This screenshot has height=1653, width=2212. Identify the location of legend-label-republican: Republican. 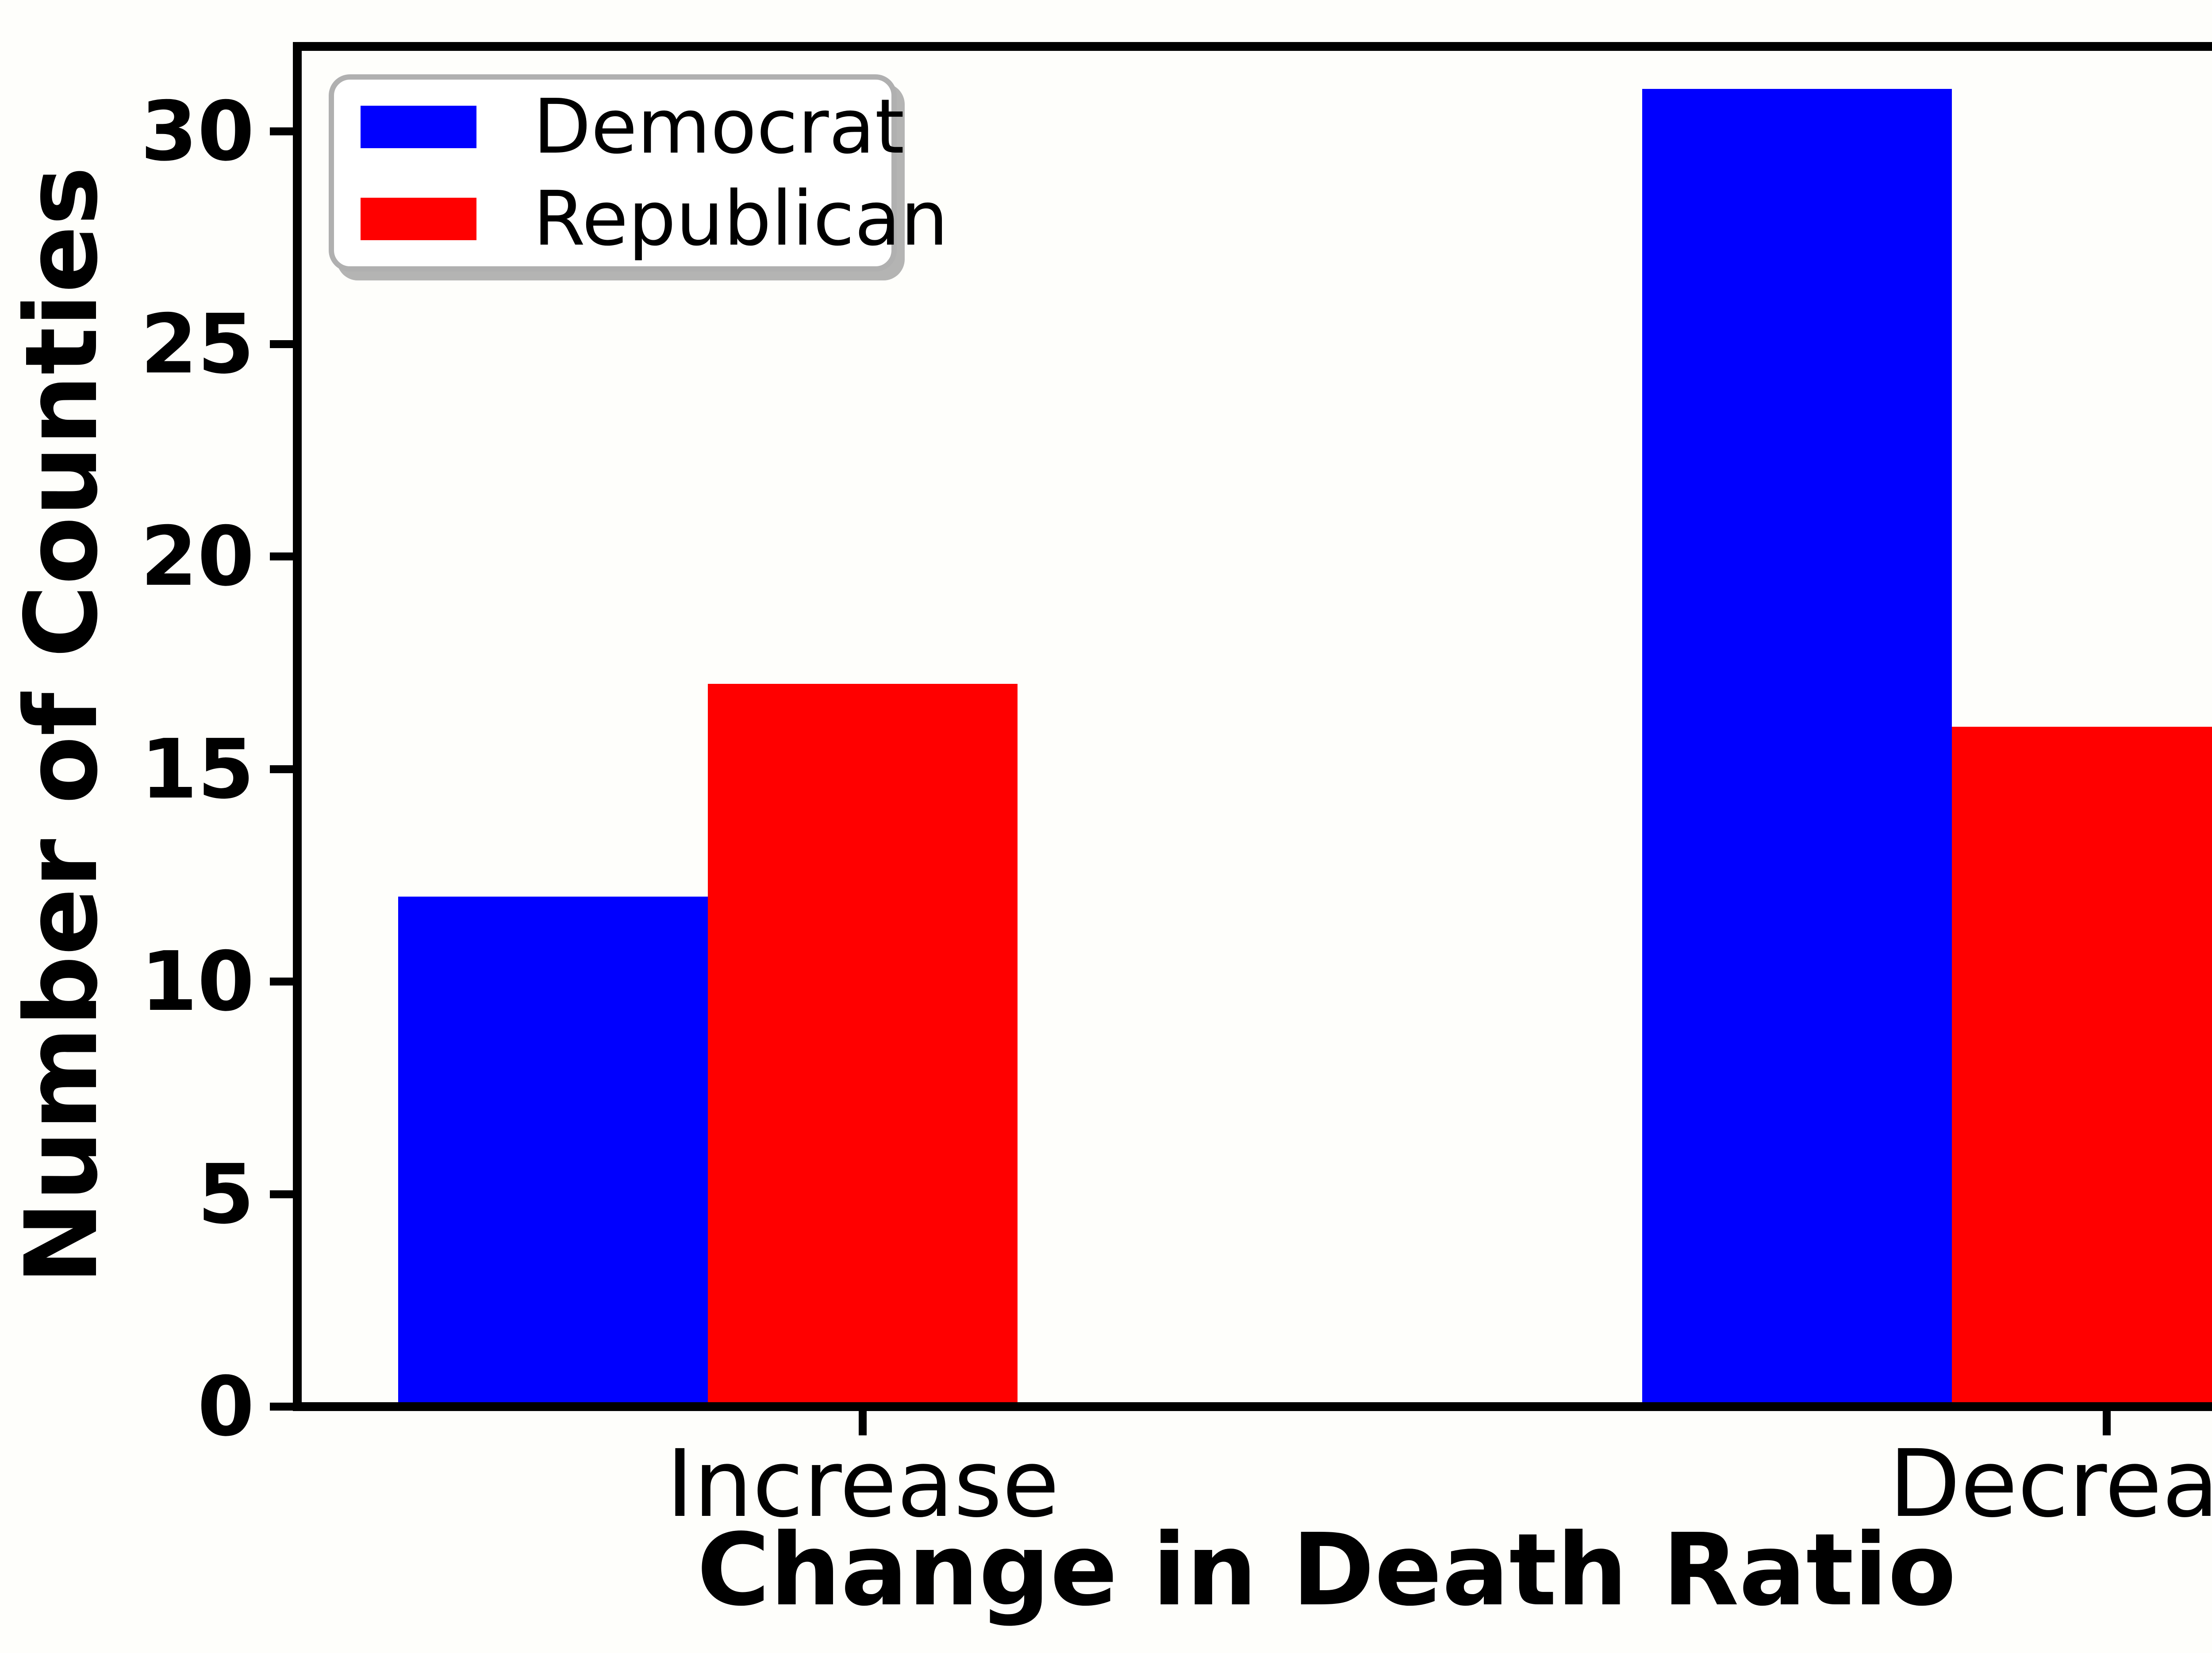
(741, 219).